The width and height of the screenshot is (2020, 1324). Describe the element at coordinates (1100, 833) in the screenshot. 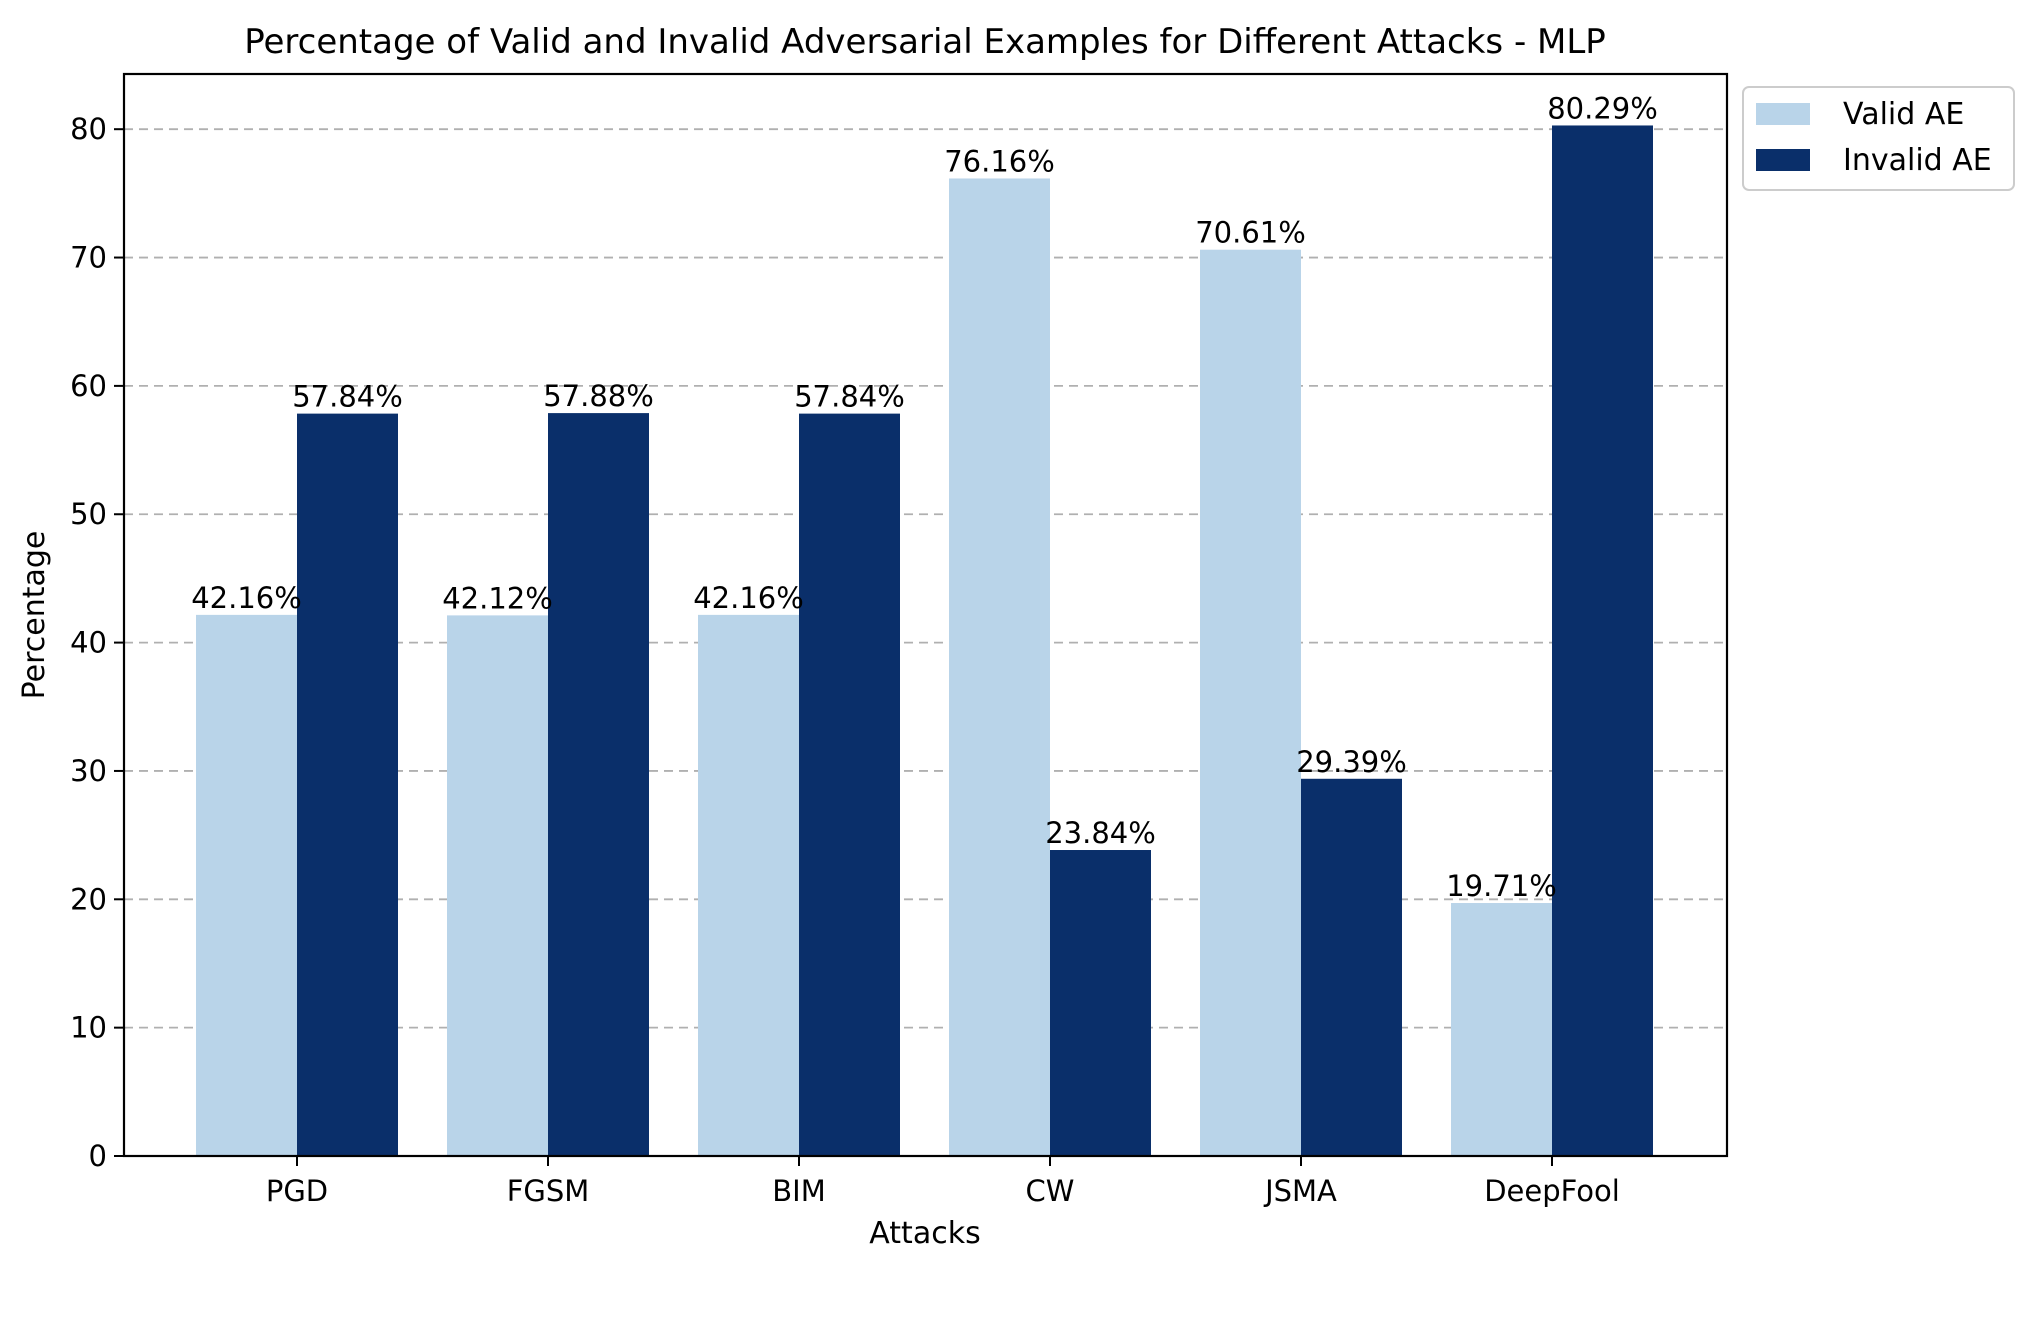

I see `data-label: 23.84%` at that location.